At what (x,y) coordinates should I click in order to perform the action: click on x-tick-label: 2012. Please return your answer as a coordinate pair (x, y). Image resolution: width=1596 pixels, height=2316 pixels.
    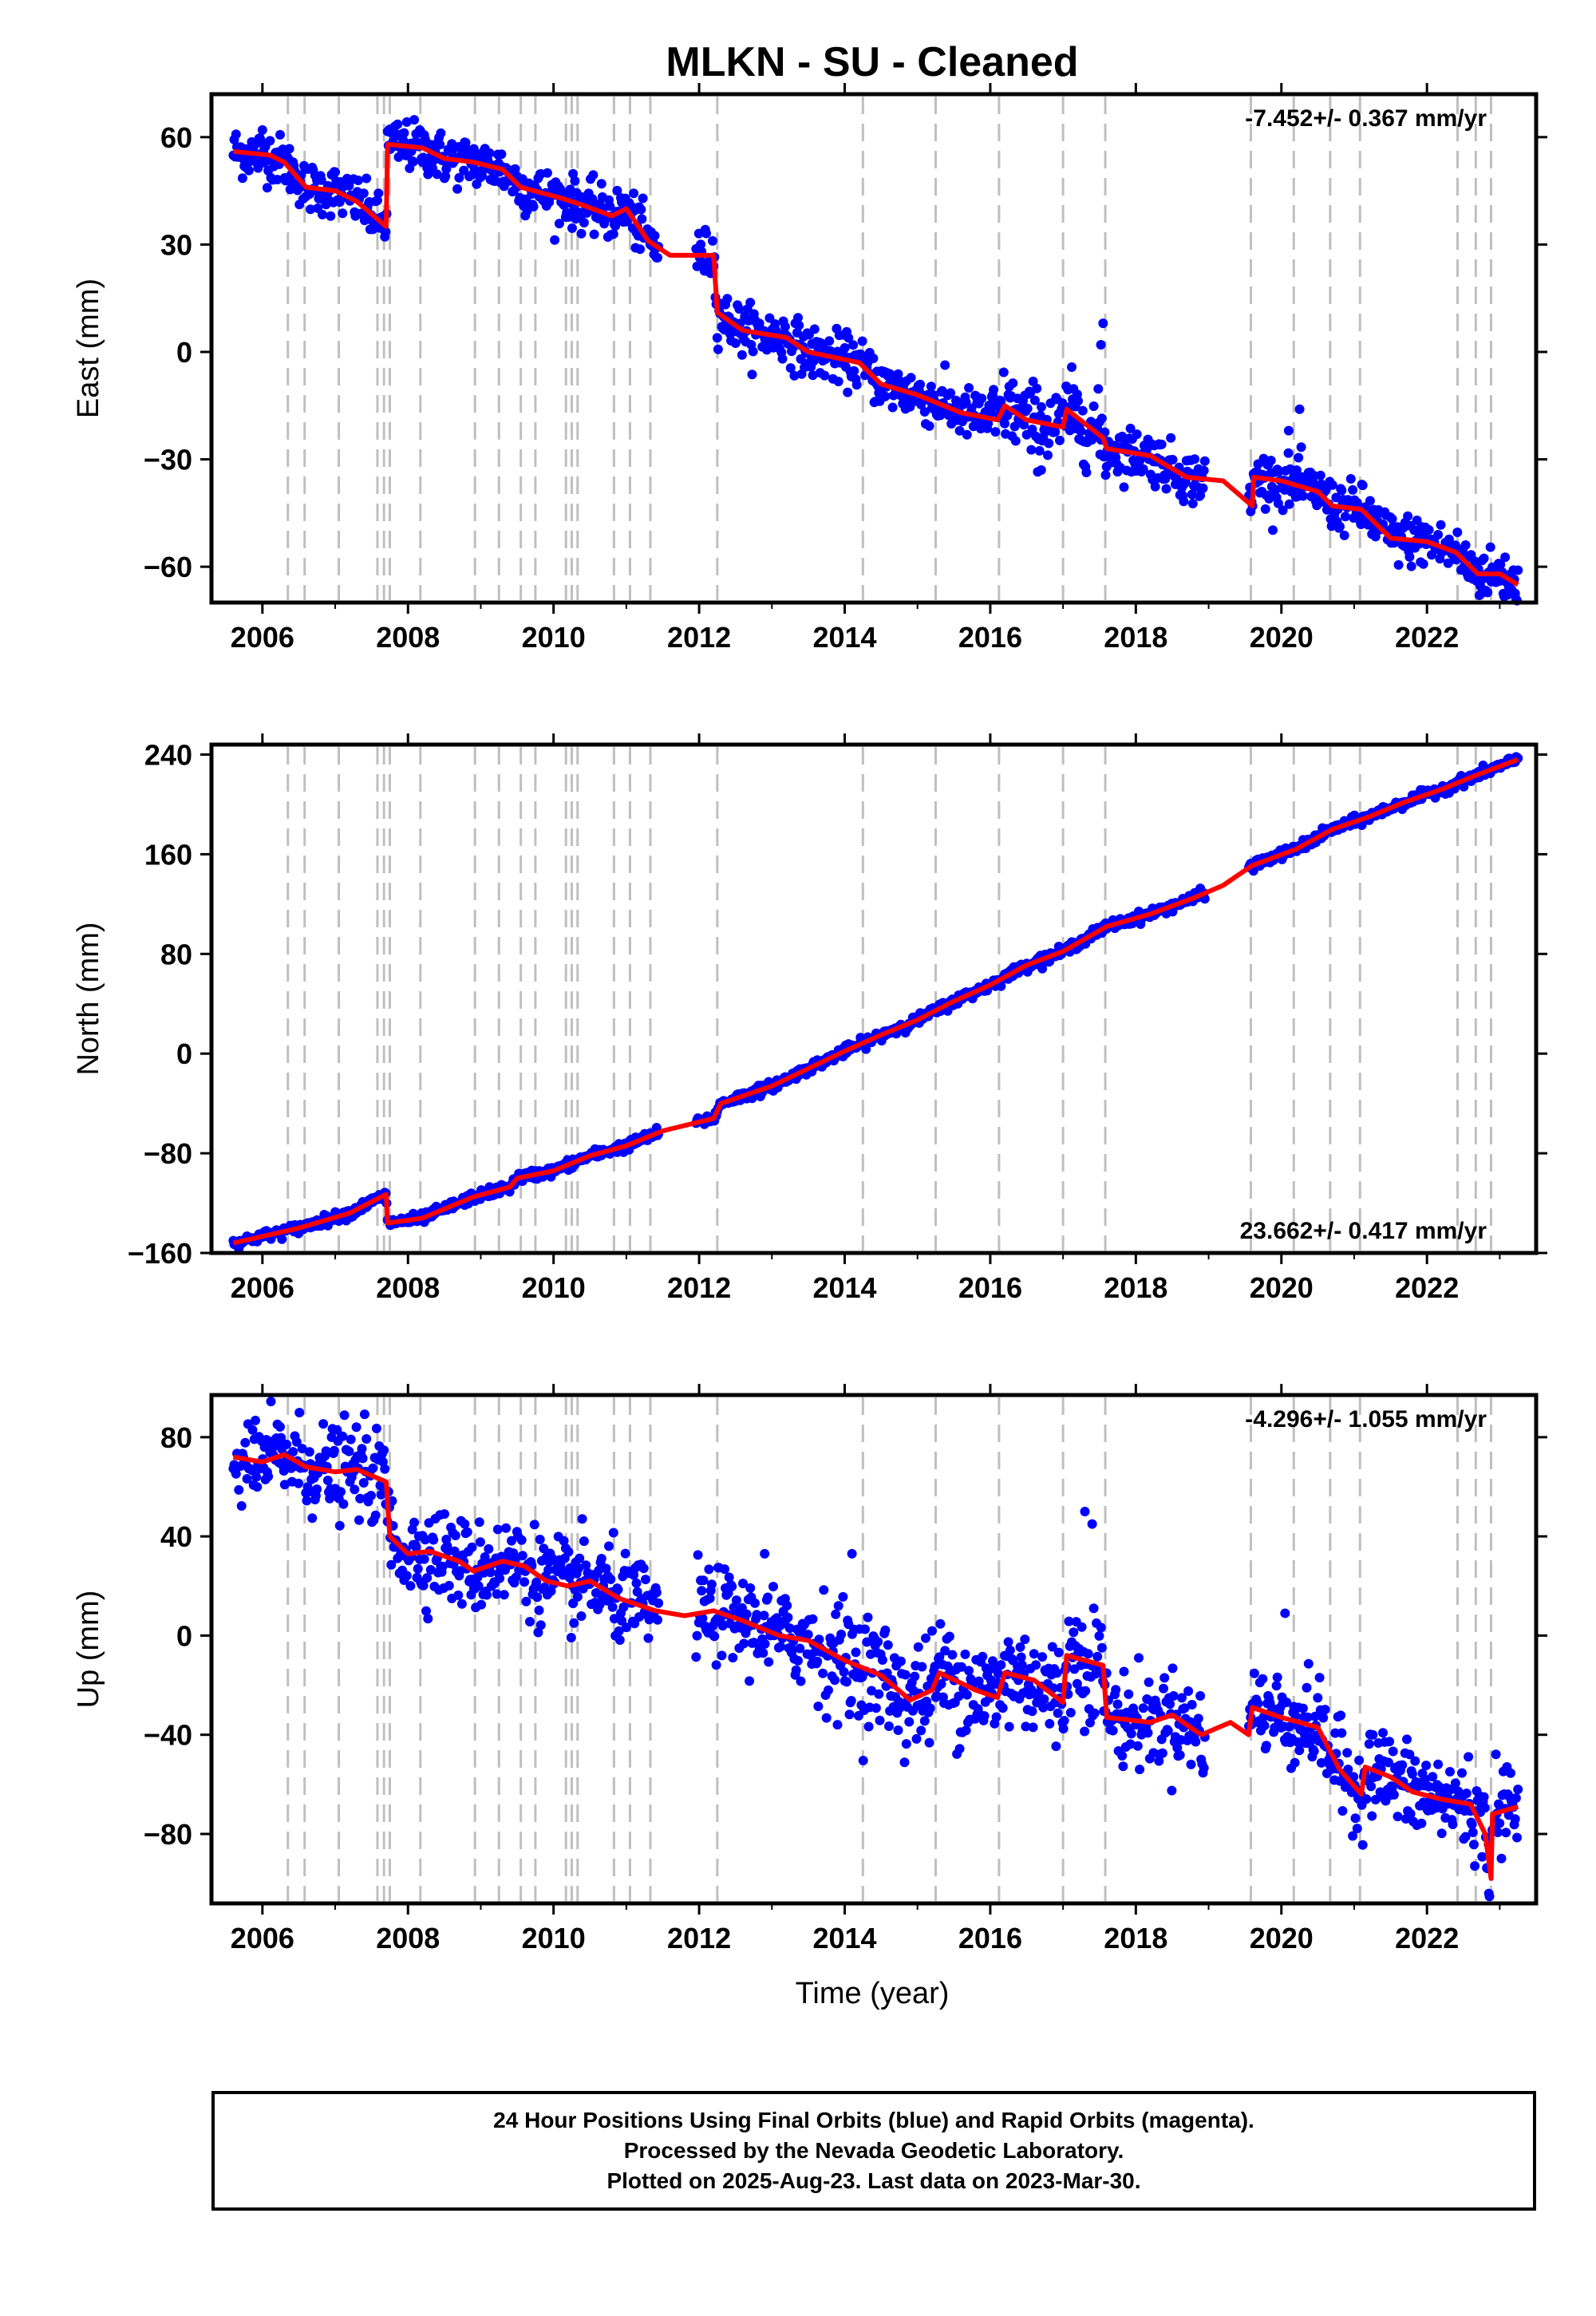
    Looking at the image, I should click on (699, 1938).